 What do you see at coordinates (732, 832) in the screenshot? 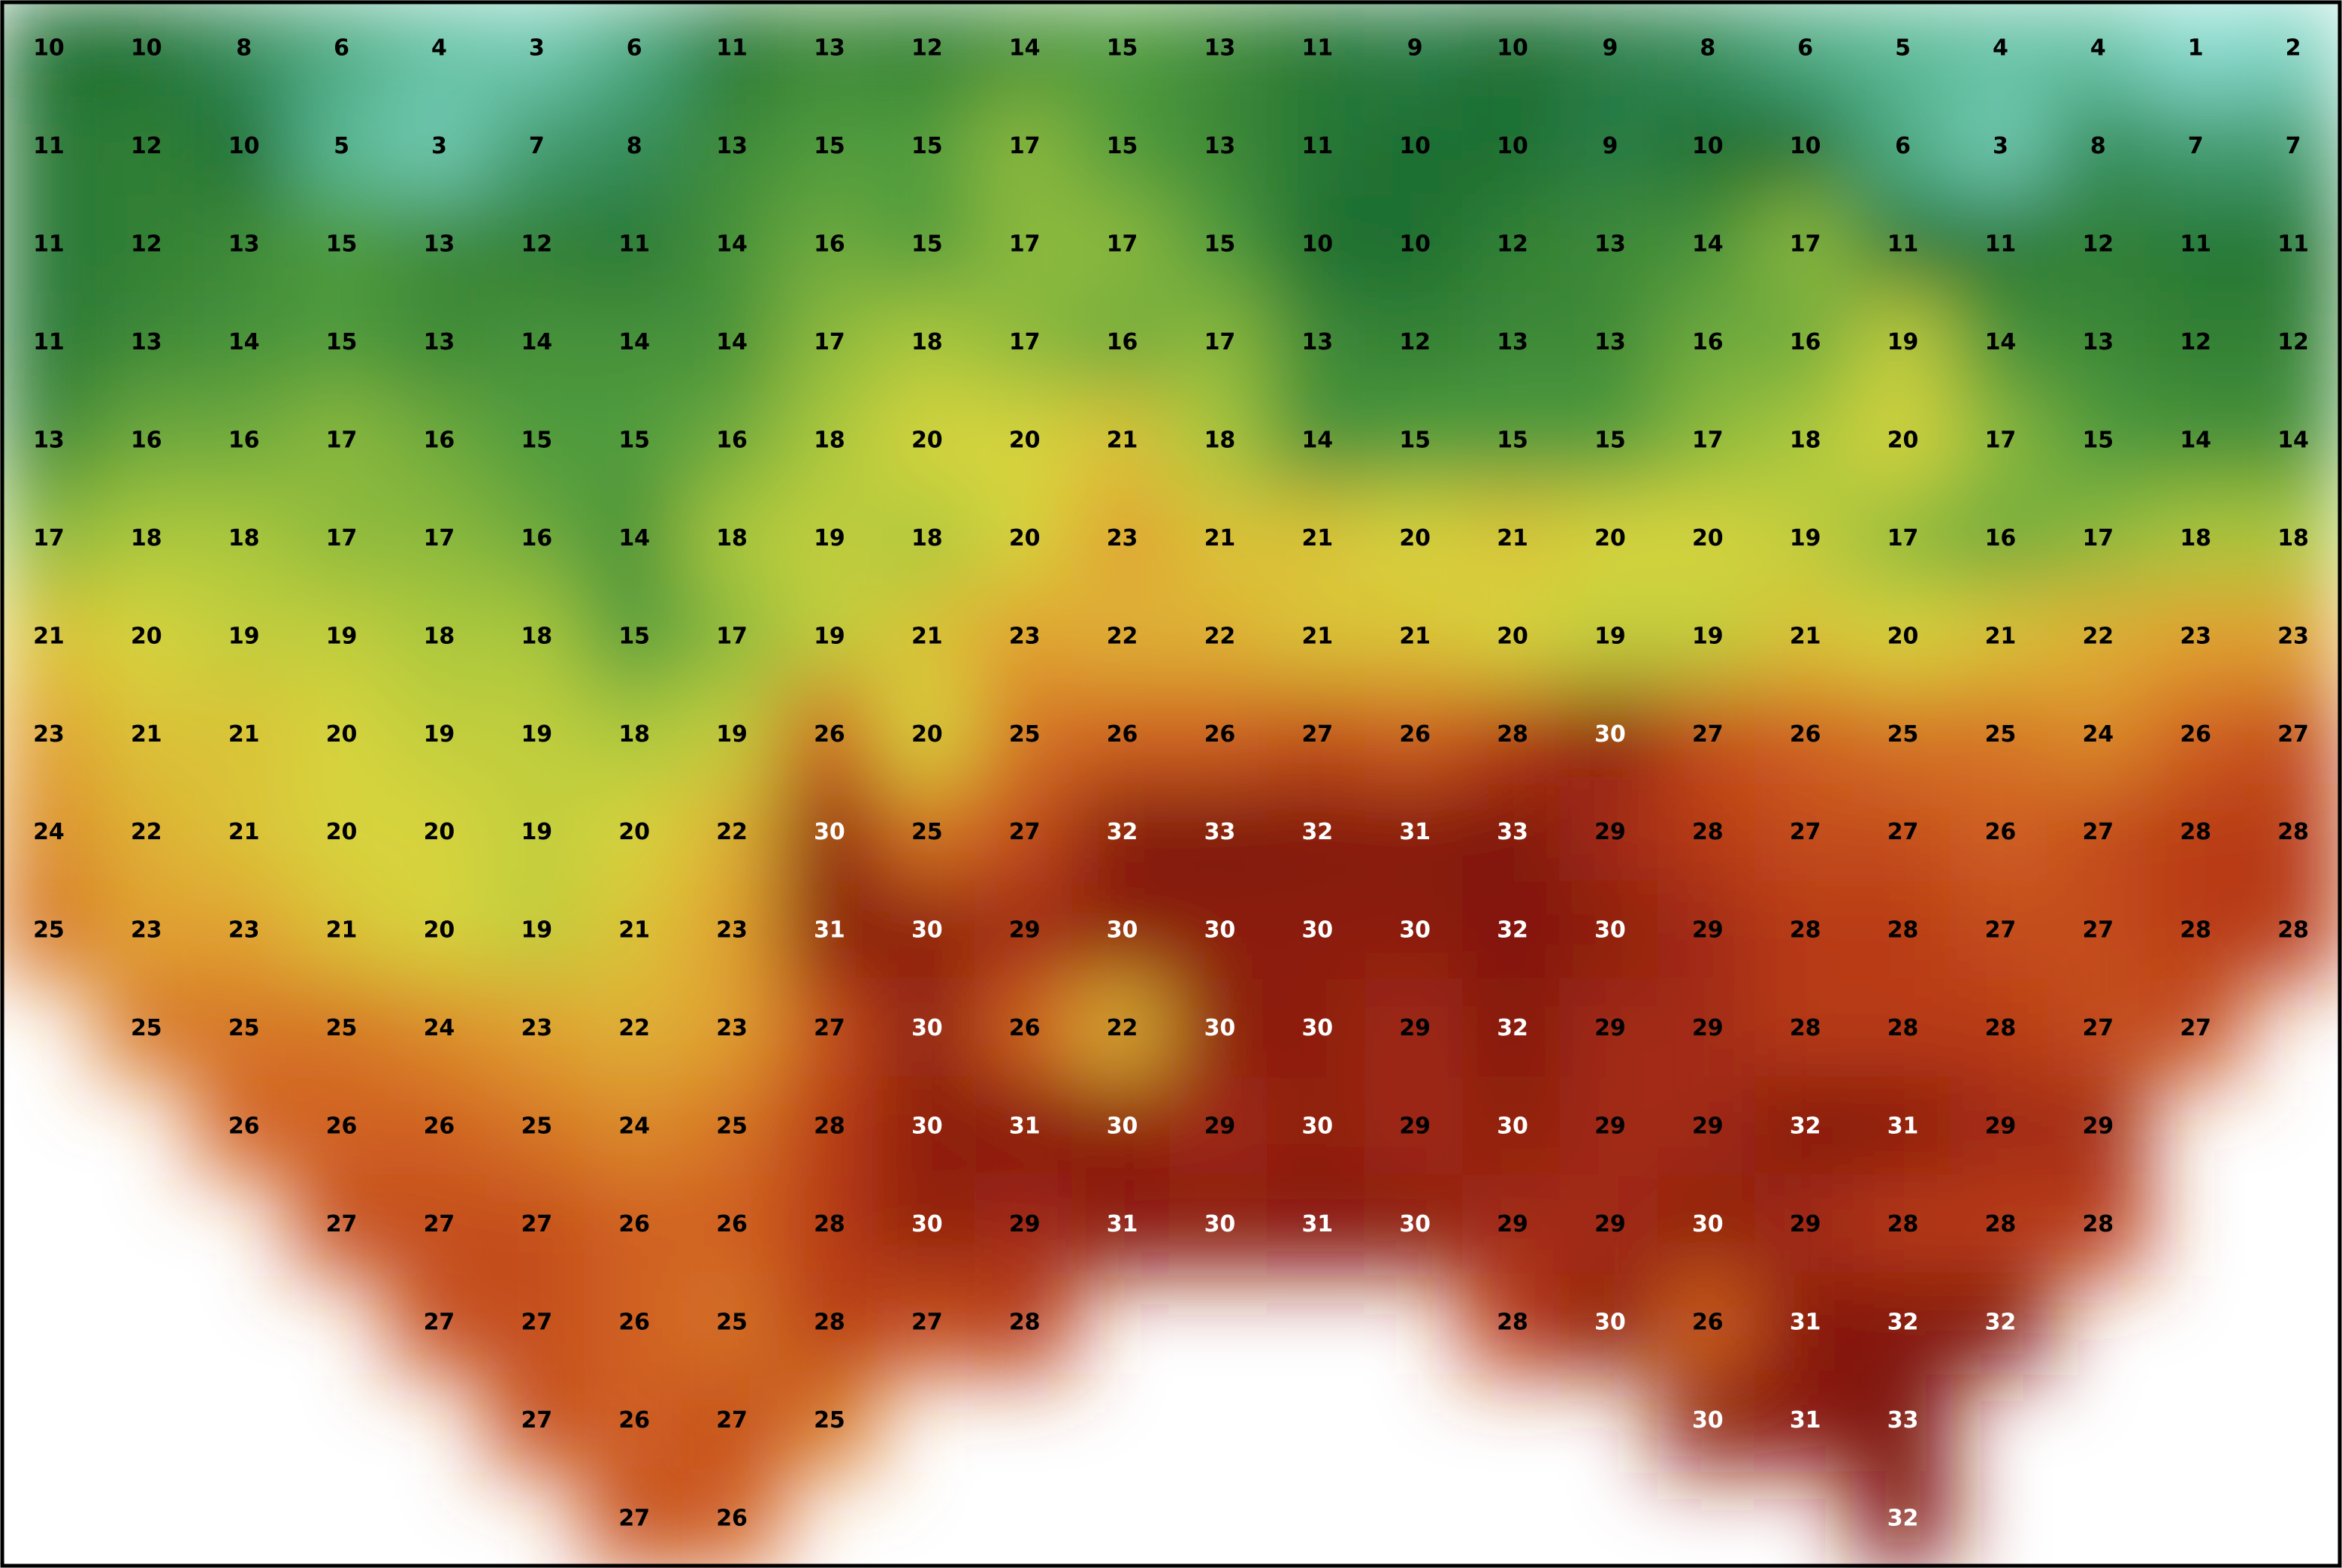
I see `temperature-label: 22` at bounding box center [732, 832].